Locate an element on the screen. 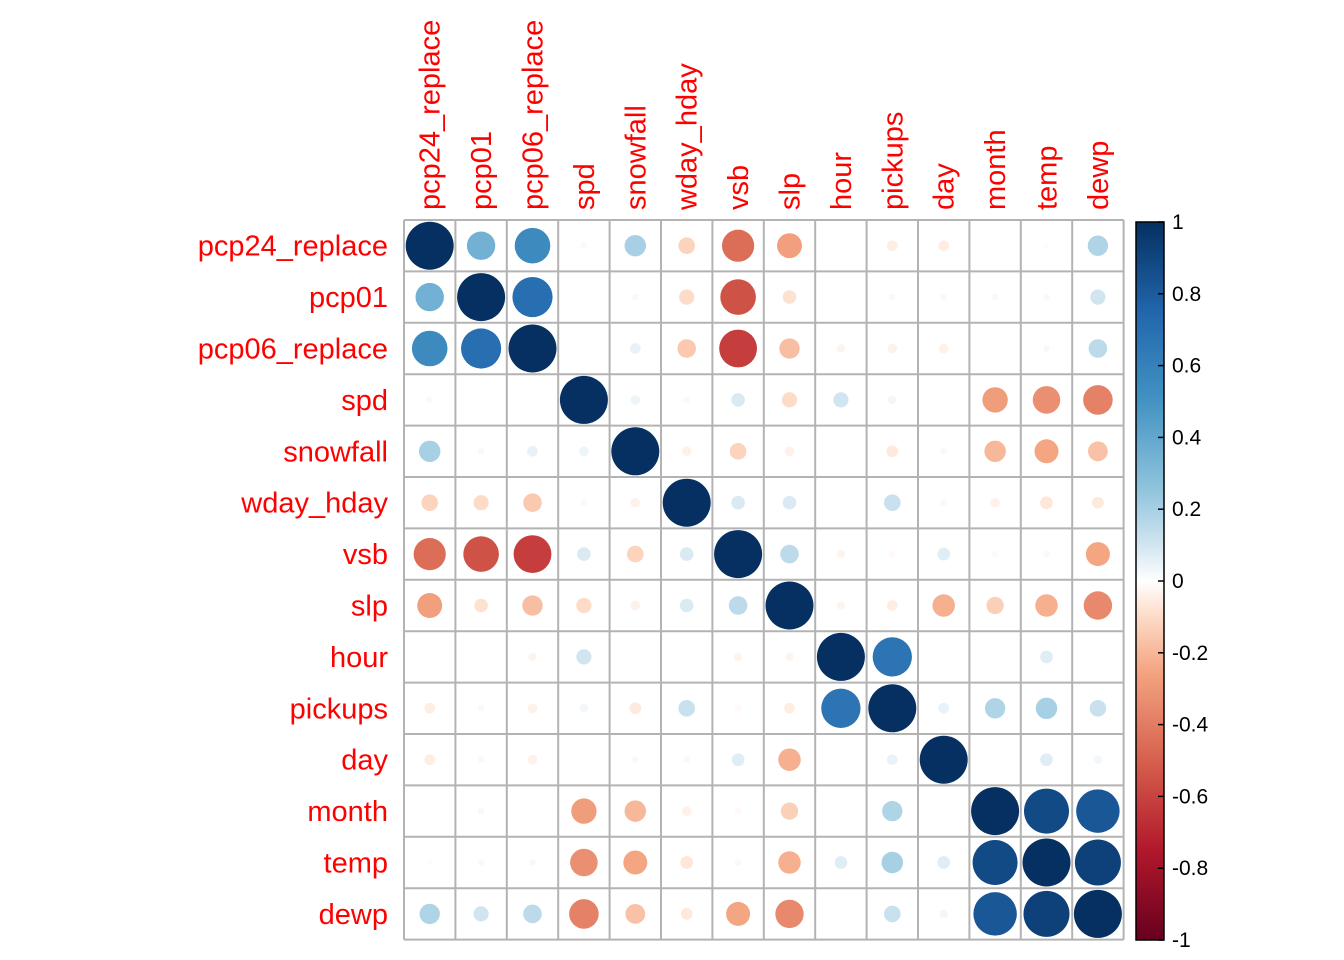 Image resolution: width=1344 pixels, height=960 pixels. corr-circle-hour-vsb is located at coordinates (738, 657).